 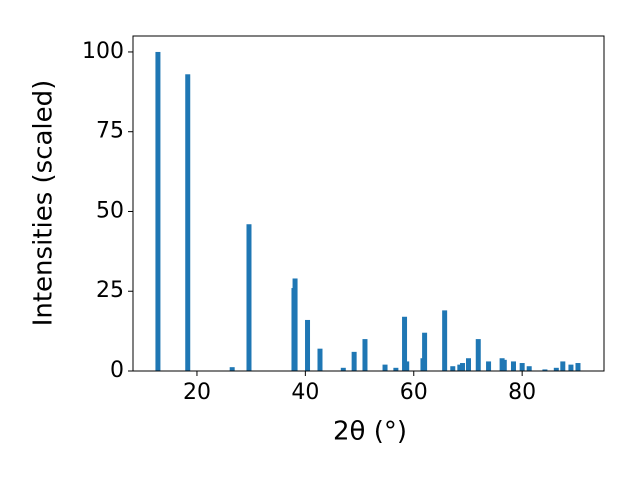 What do you see at coordinates (110, 131) in the screenshot?
I see `y-tick-label: 75` at bounding box center [110, 131].